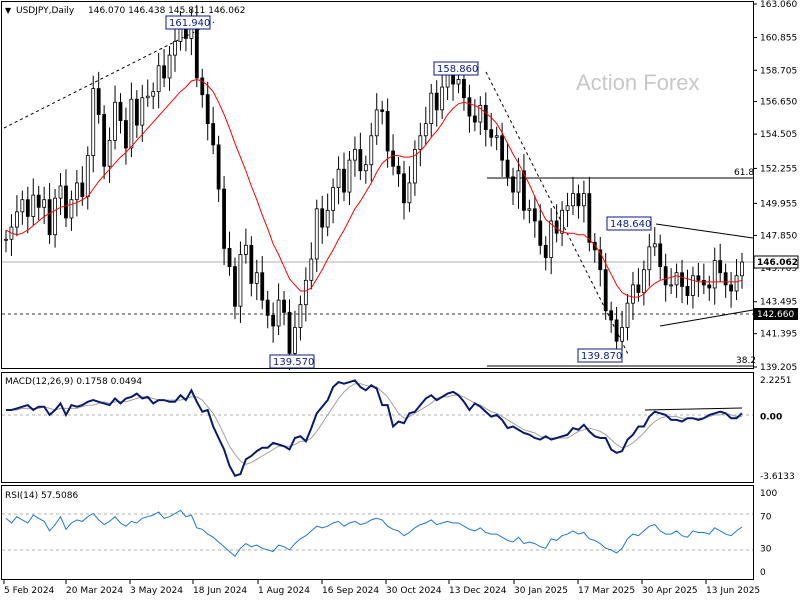 The width and height of the screenshot is (800, 600). What do you see at coordinates (457, 69) in the screenshot?
I see `svg-text: 158.860` at bounding box center [457, 69].